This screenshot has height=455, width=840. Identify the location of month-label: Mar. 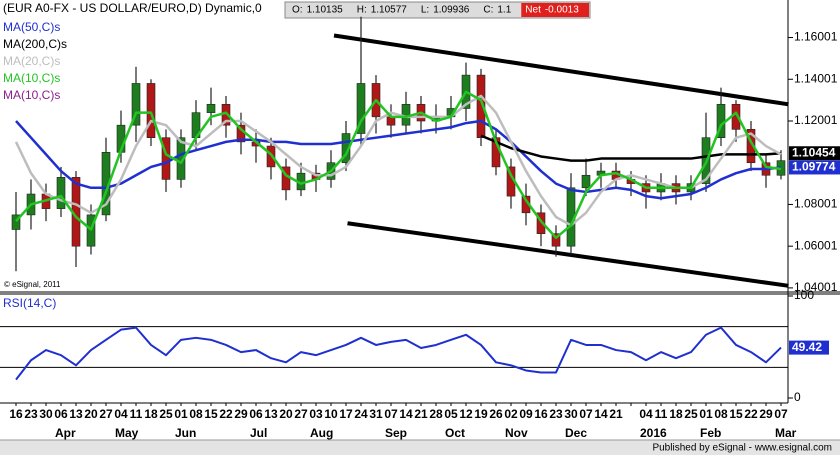
(786, 433).